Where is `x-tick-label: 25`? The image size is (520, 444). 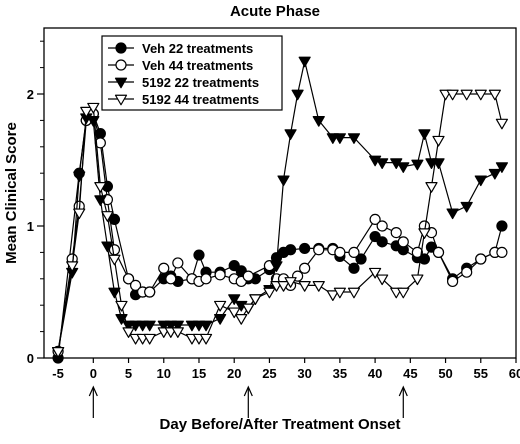 x-tick-label: 25 is located at coordinates (269, 373).